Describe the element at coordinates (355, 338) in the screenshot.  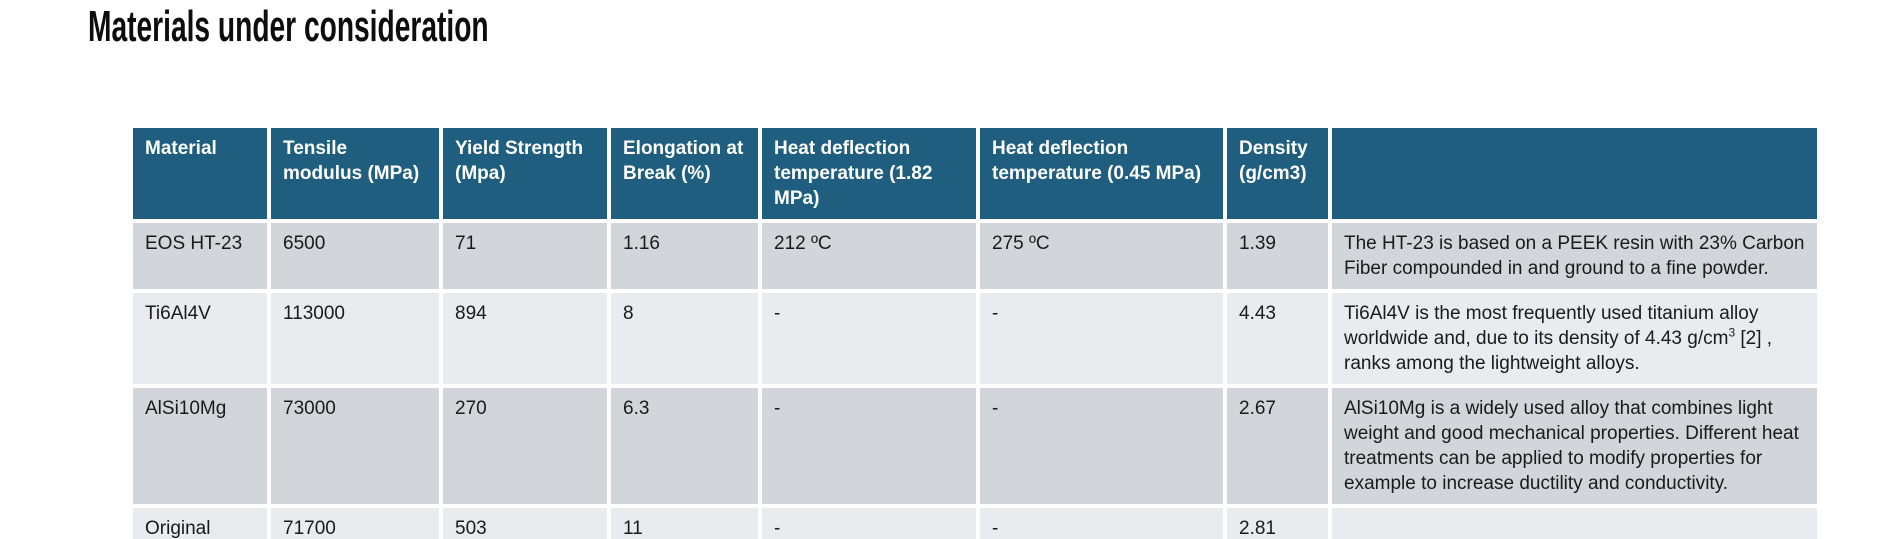
I see `cell-tensile-modulus: 113000` at that location.